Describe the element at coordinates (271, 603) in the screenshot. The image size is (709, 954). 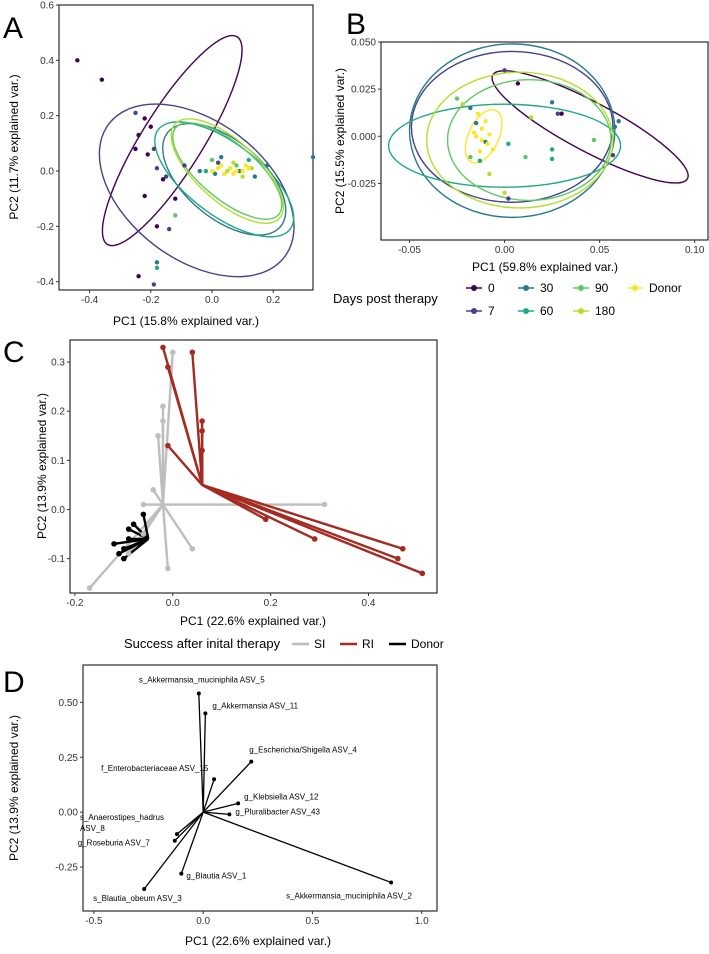
I see `panel-c-xtick-label: 0.2` at that location.